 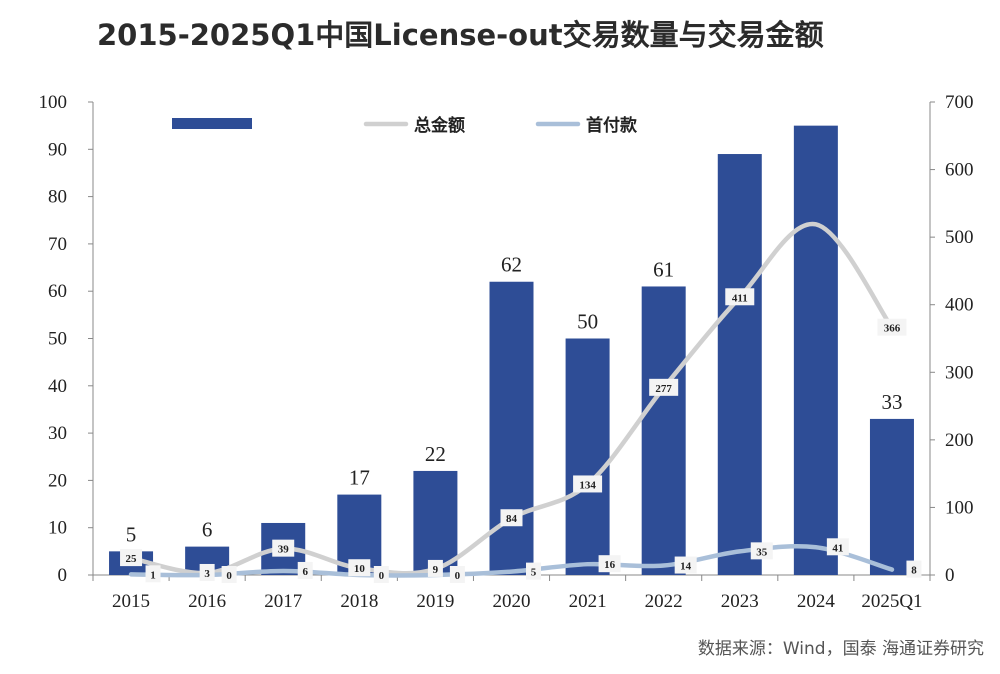 What do you see at coordinates (212, 123) in the screenshot?
I see `legend-bar-swatch` at bounding box center [212, 123].